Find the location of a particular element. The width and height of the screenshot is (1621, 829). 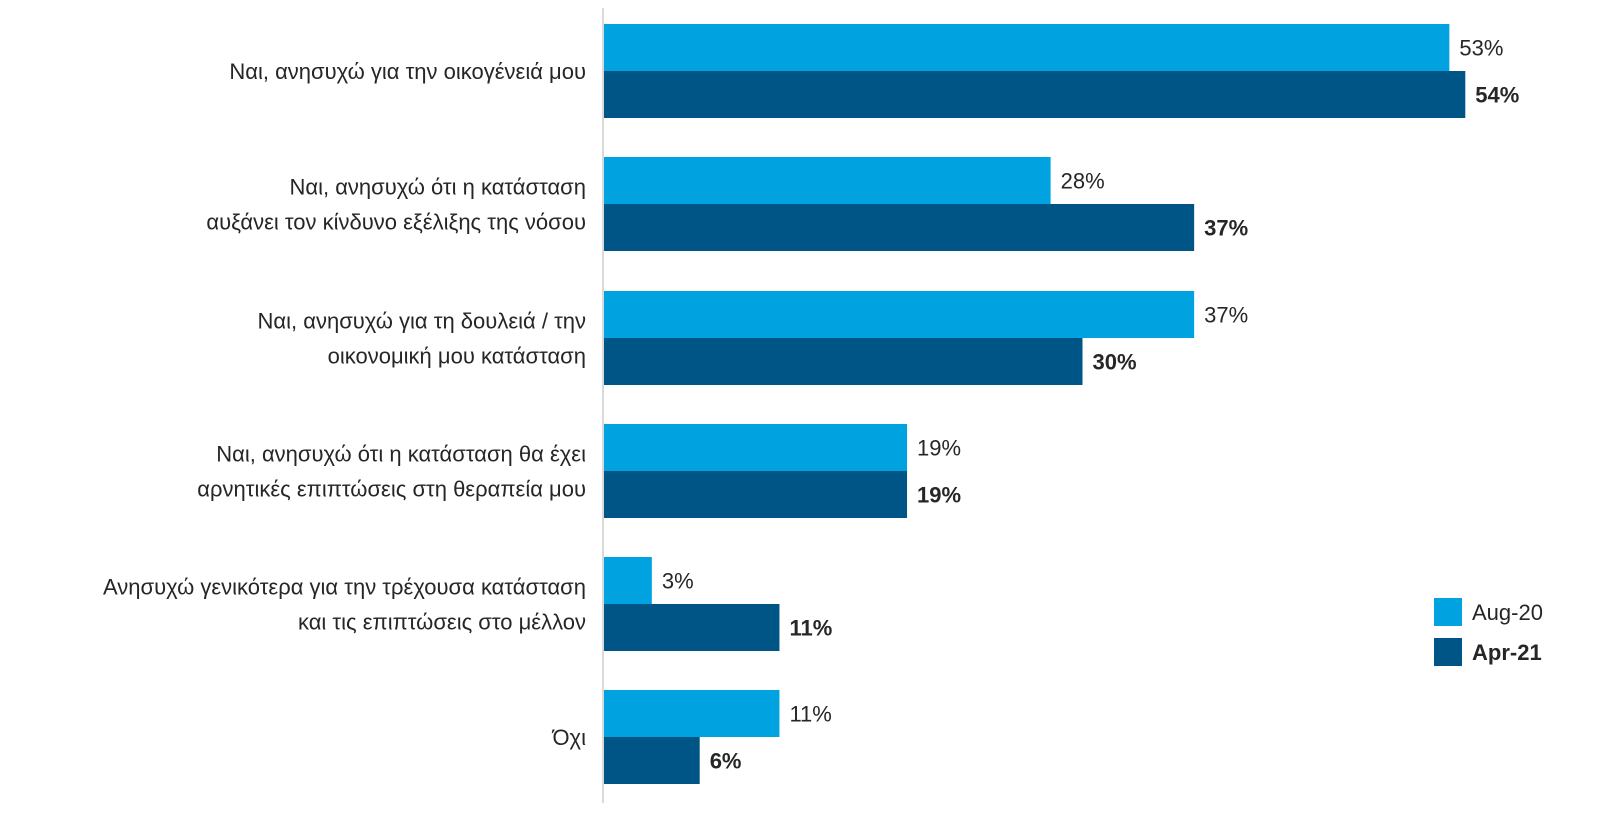

data-label: 28% is located at coordinates (1083, 181).